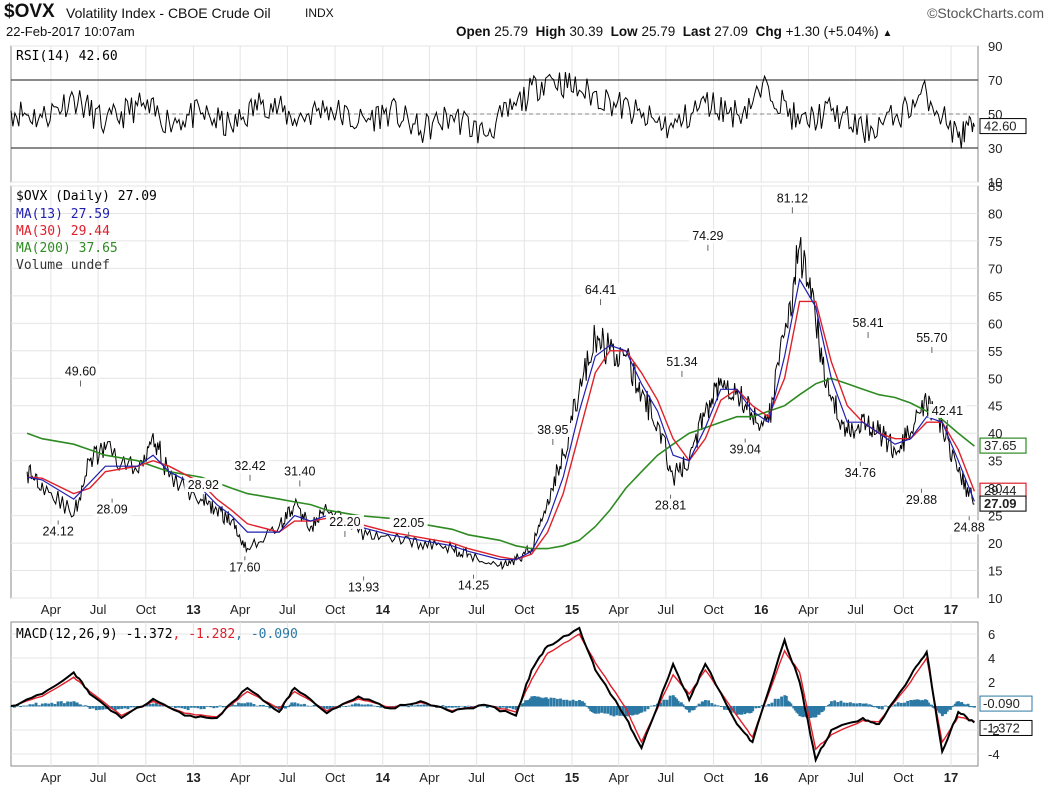 The width and height of the screenshot is (1052, 804). Describe the element at coordinates (995, 406) in the screenshot. I see `price-y-tick-label: 45` at that location.